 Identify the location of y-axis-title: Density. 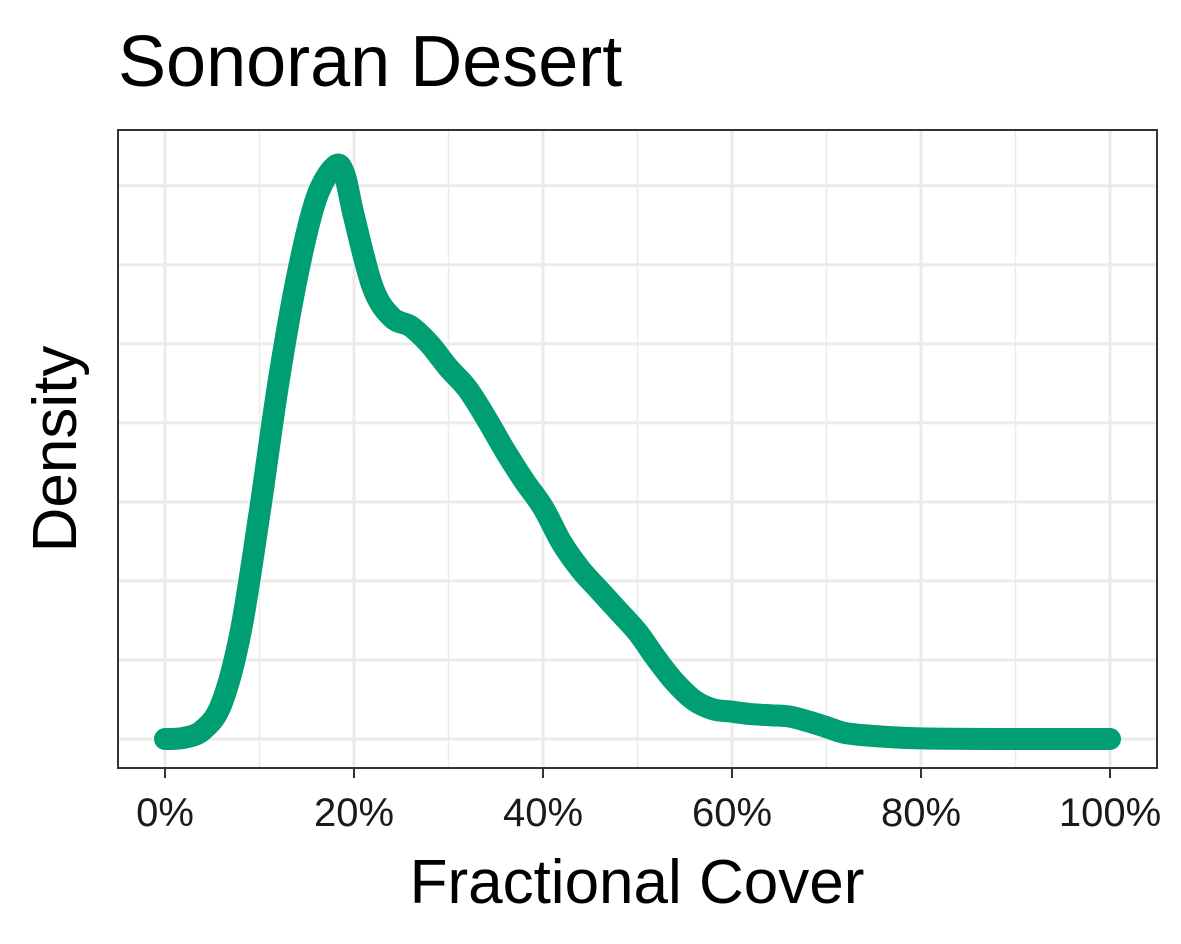
(55, 449).